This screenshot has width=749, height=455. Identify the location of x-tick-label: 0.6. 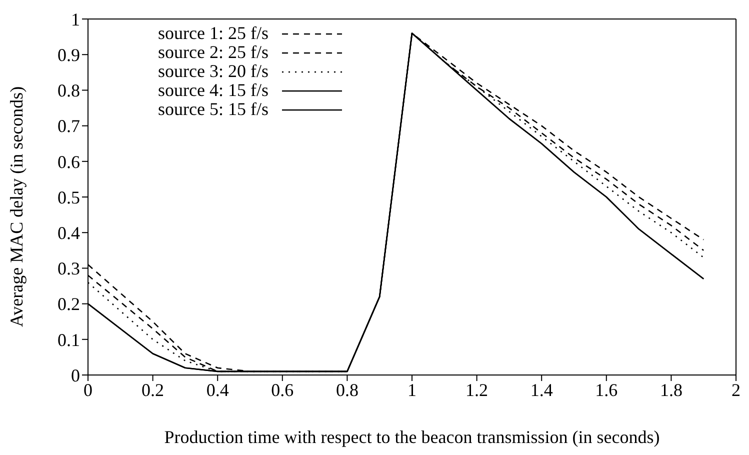
(282, 390).